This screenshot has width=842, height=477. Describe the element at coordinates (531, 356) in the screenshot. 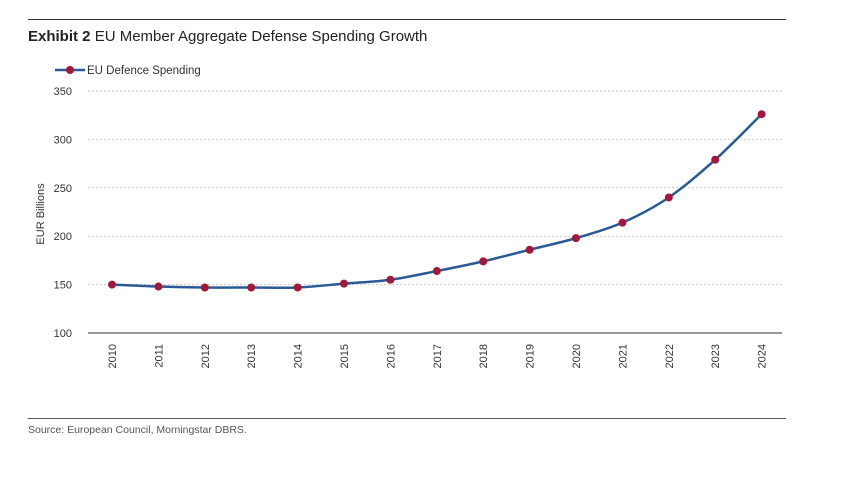

I see `x-tick-label: 2019` at that location.